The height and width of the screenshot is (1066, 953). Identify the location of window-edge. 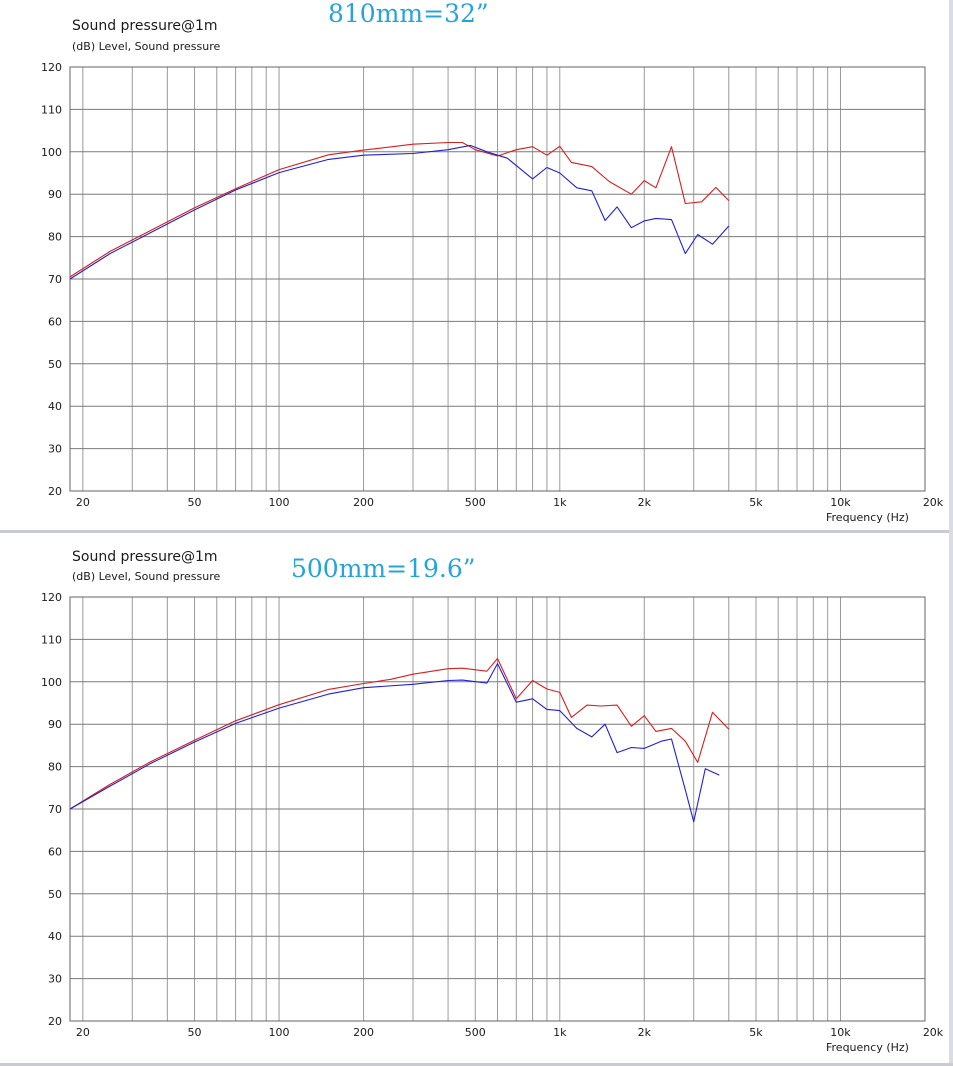
(951, 533).